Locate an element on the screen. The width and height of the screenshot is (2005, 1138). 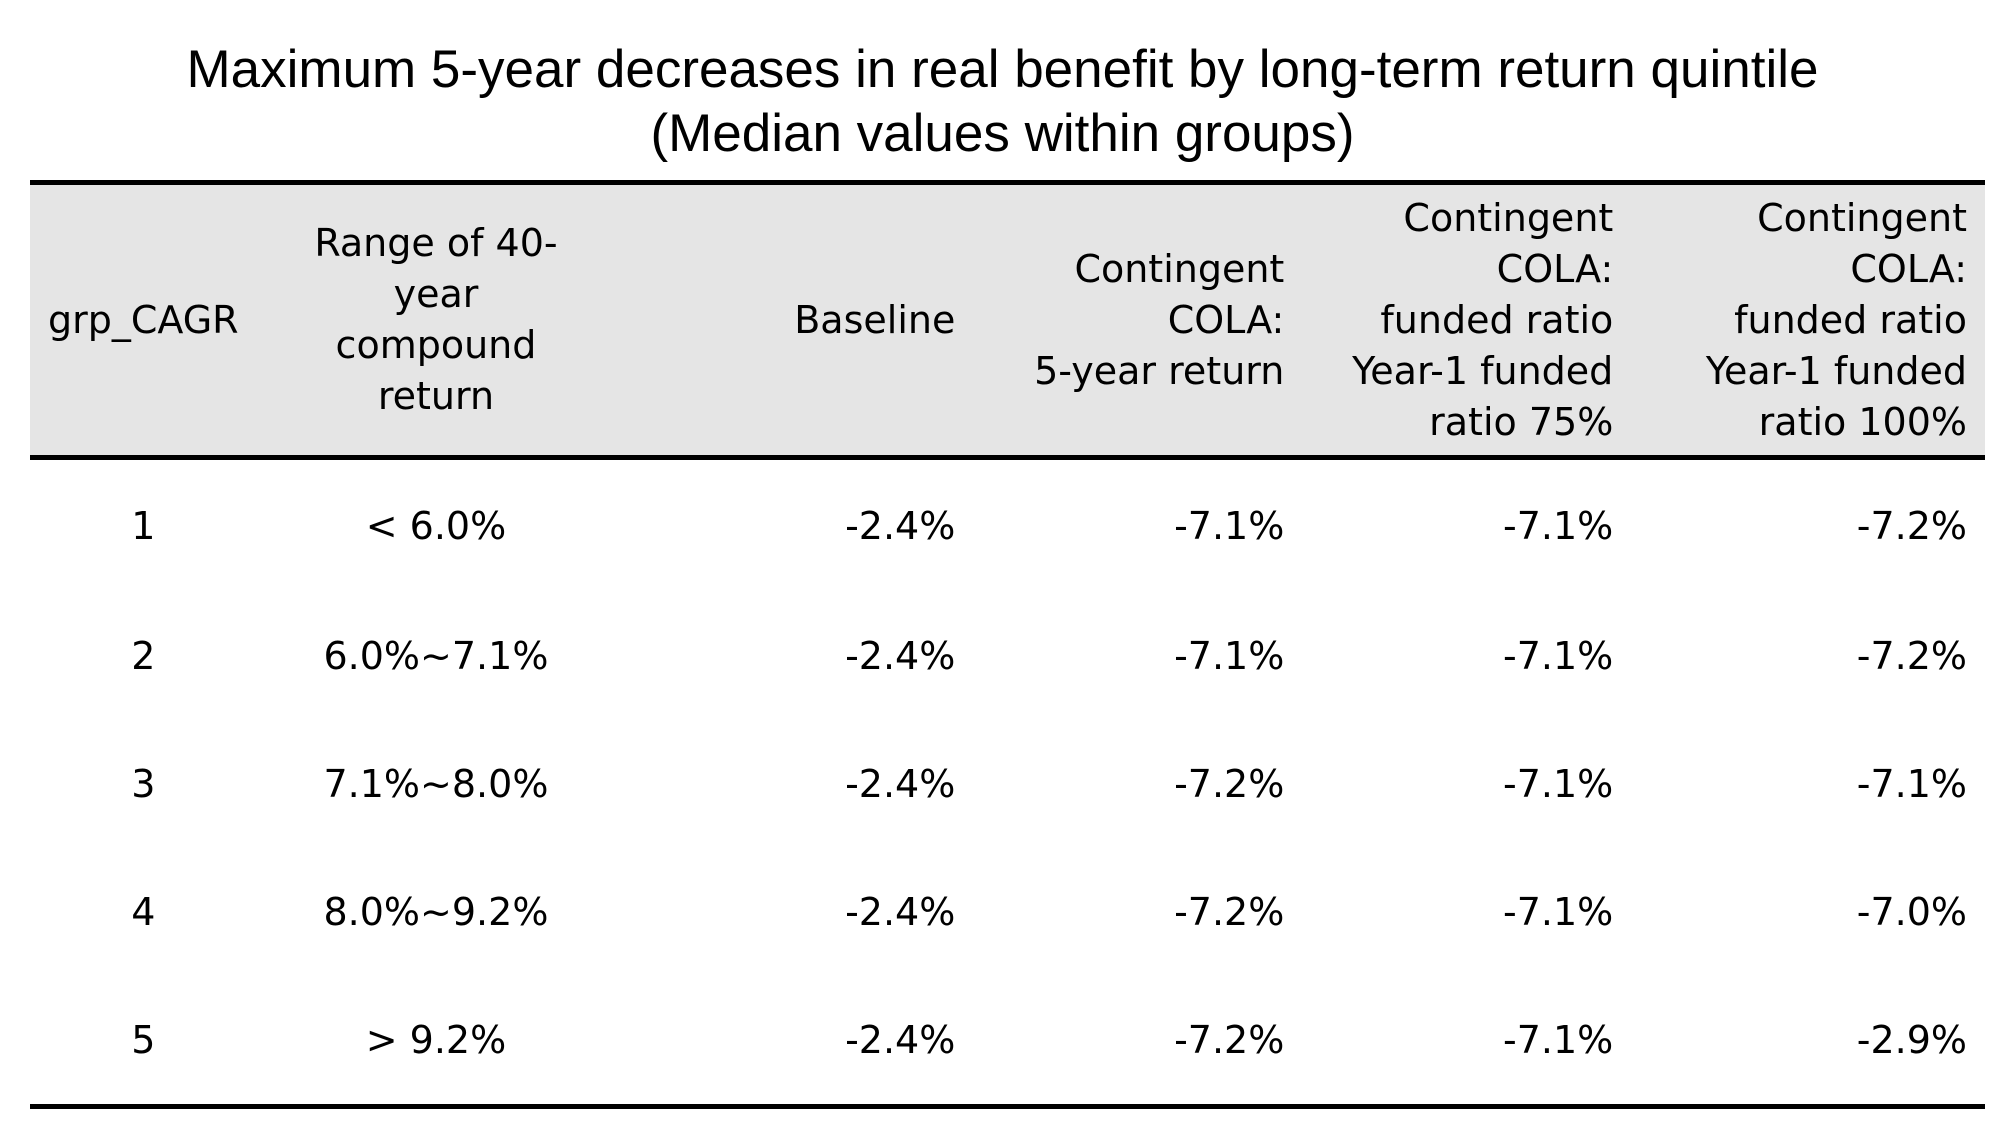
cell-grp-cagr: 2 is located at coordinates (143, 656).